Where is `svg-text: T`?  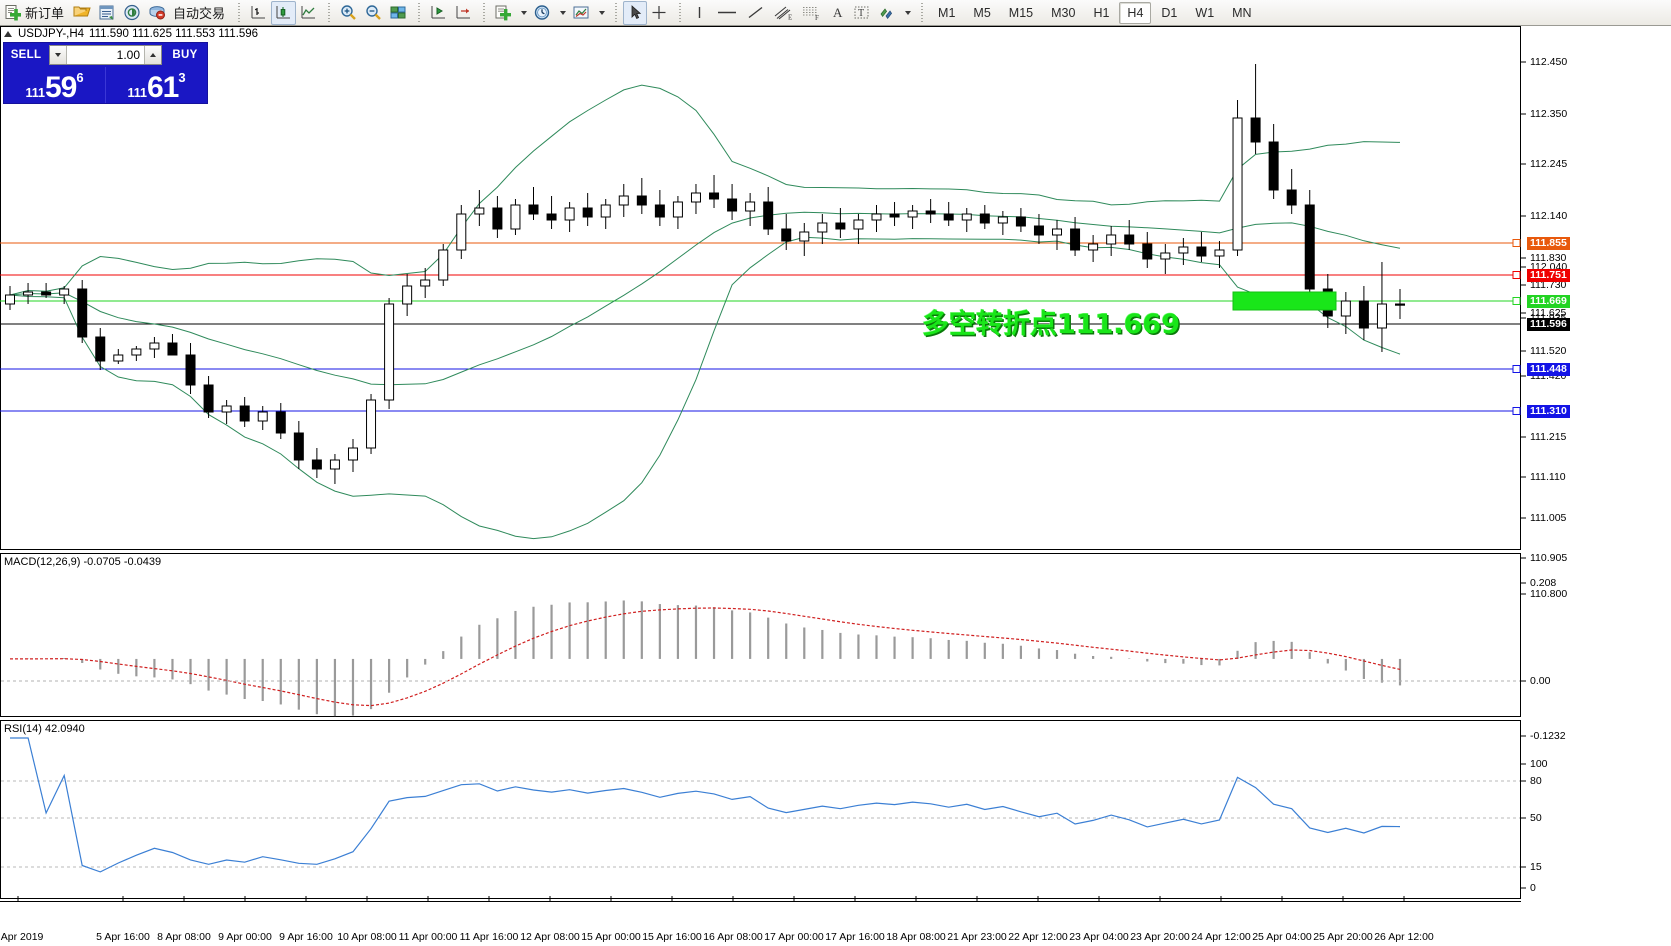 svg-text: T is located at coordinates (861, 13).